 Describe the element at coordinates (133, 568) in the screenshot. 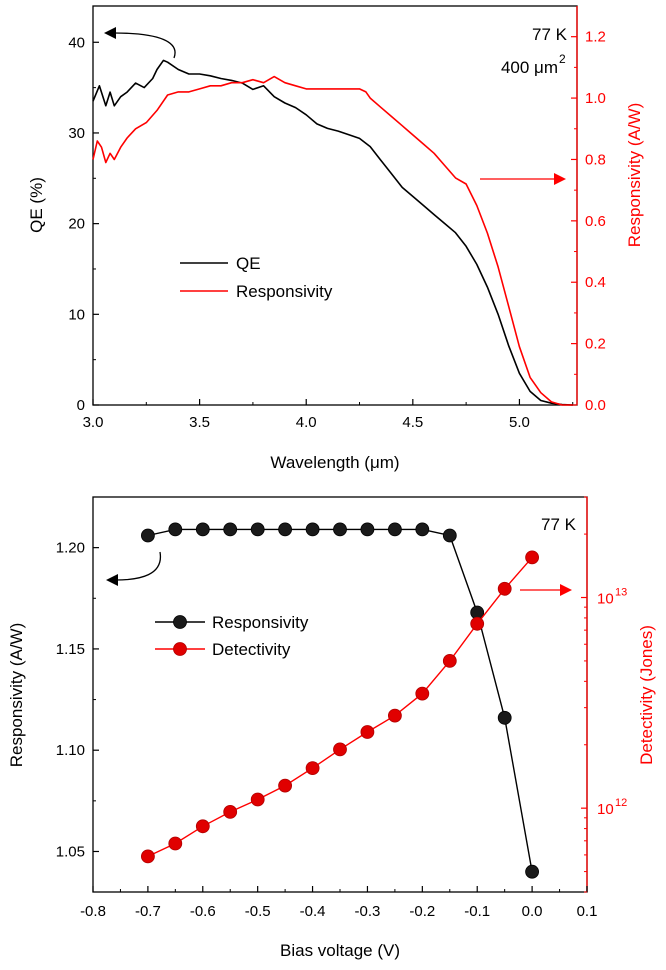

I see `bottom-left-axis-arrow` at that location.